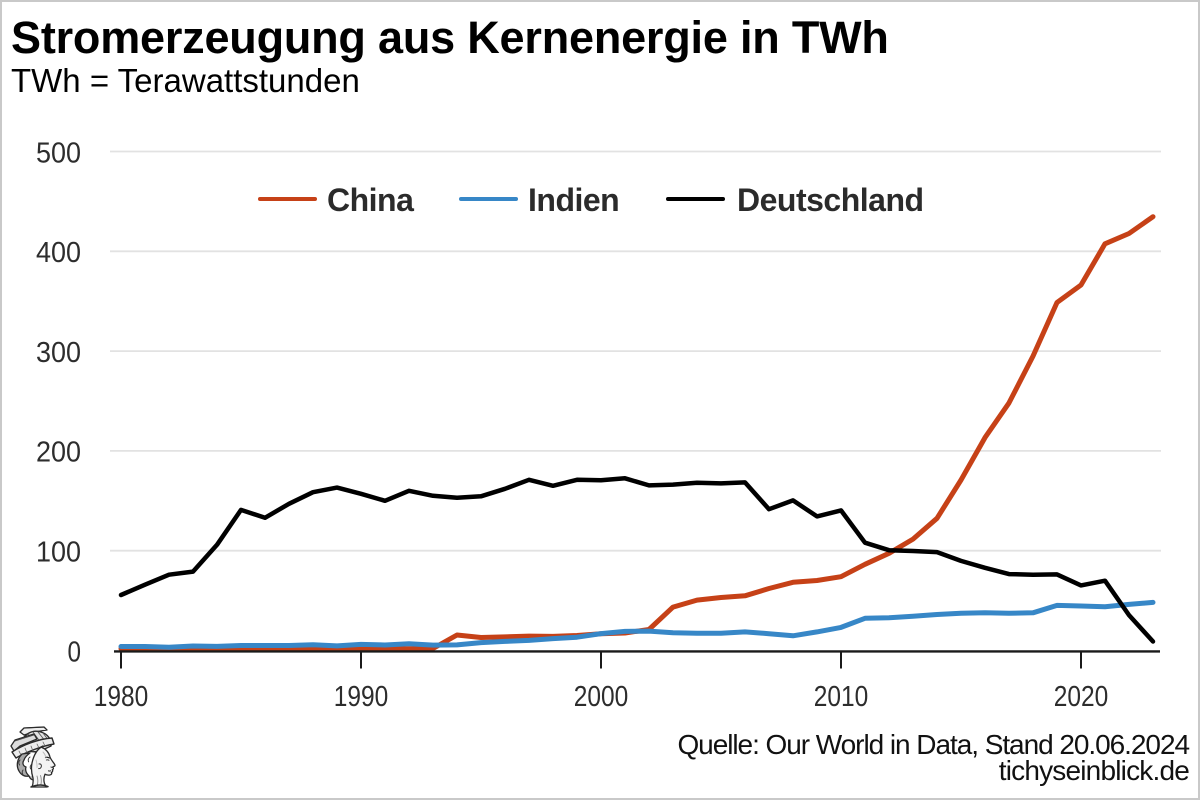  Describe the element at coordinates (361, 697) in the screenshot. I see `svg-text: 1990` at that location.